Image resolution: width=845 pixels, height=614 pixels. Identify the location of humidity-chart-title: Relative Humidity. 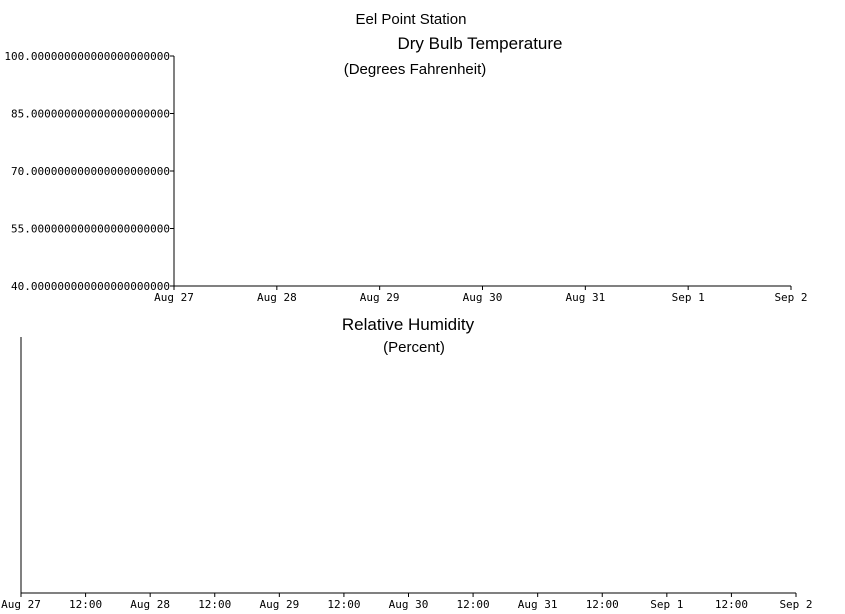
(408, 324).